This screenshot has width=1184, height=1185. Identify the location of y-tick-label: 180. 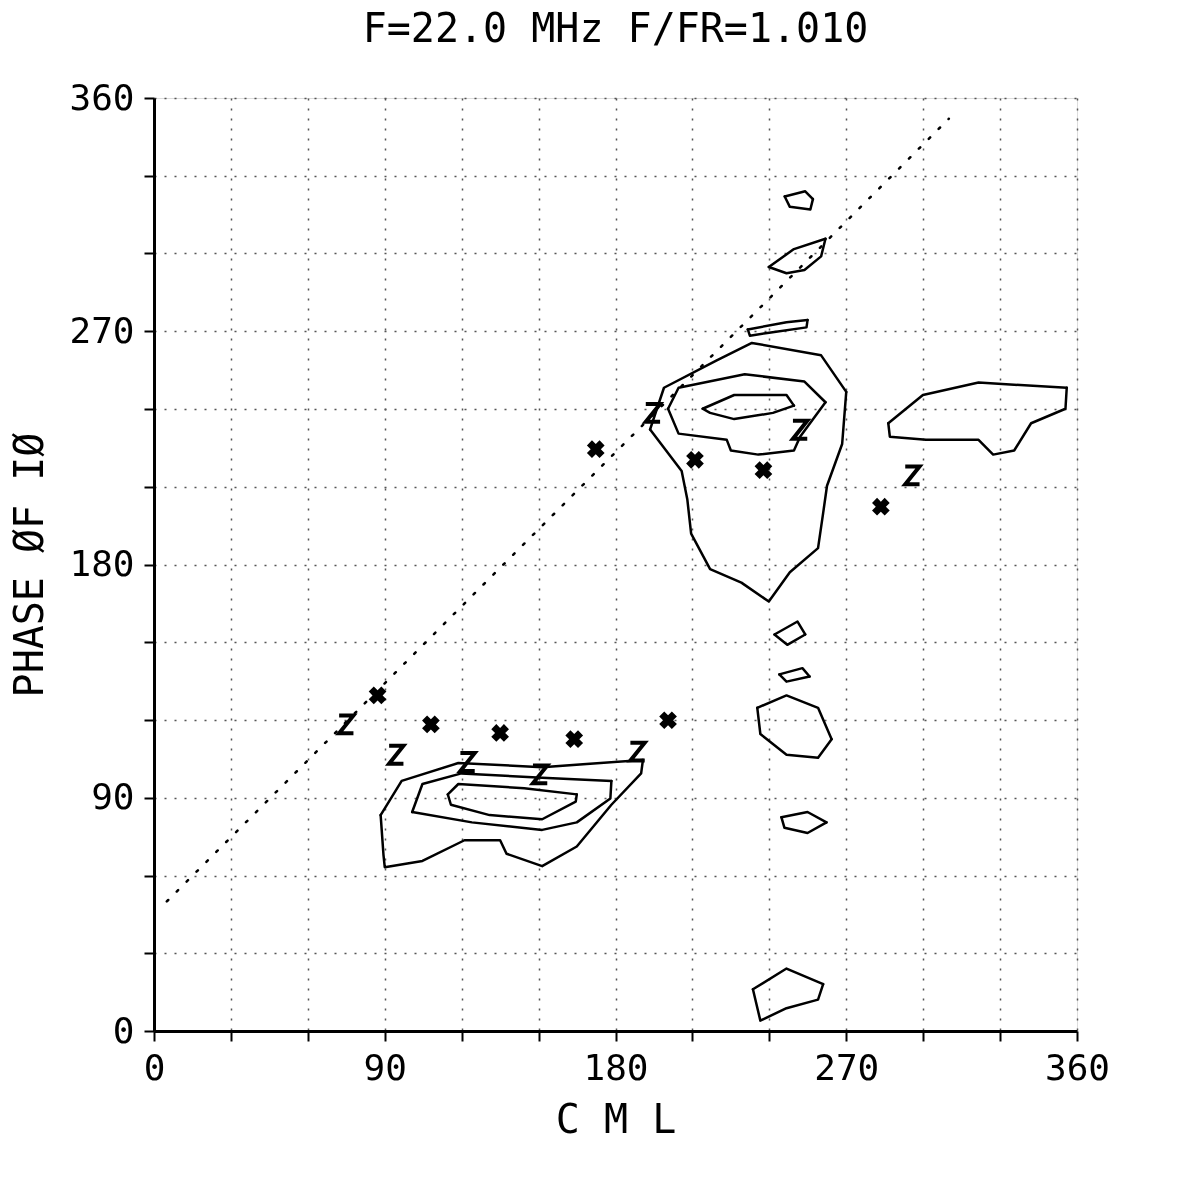
(102, 563).